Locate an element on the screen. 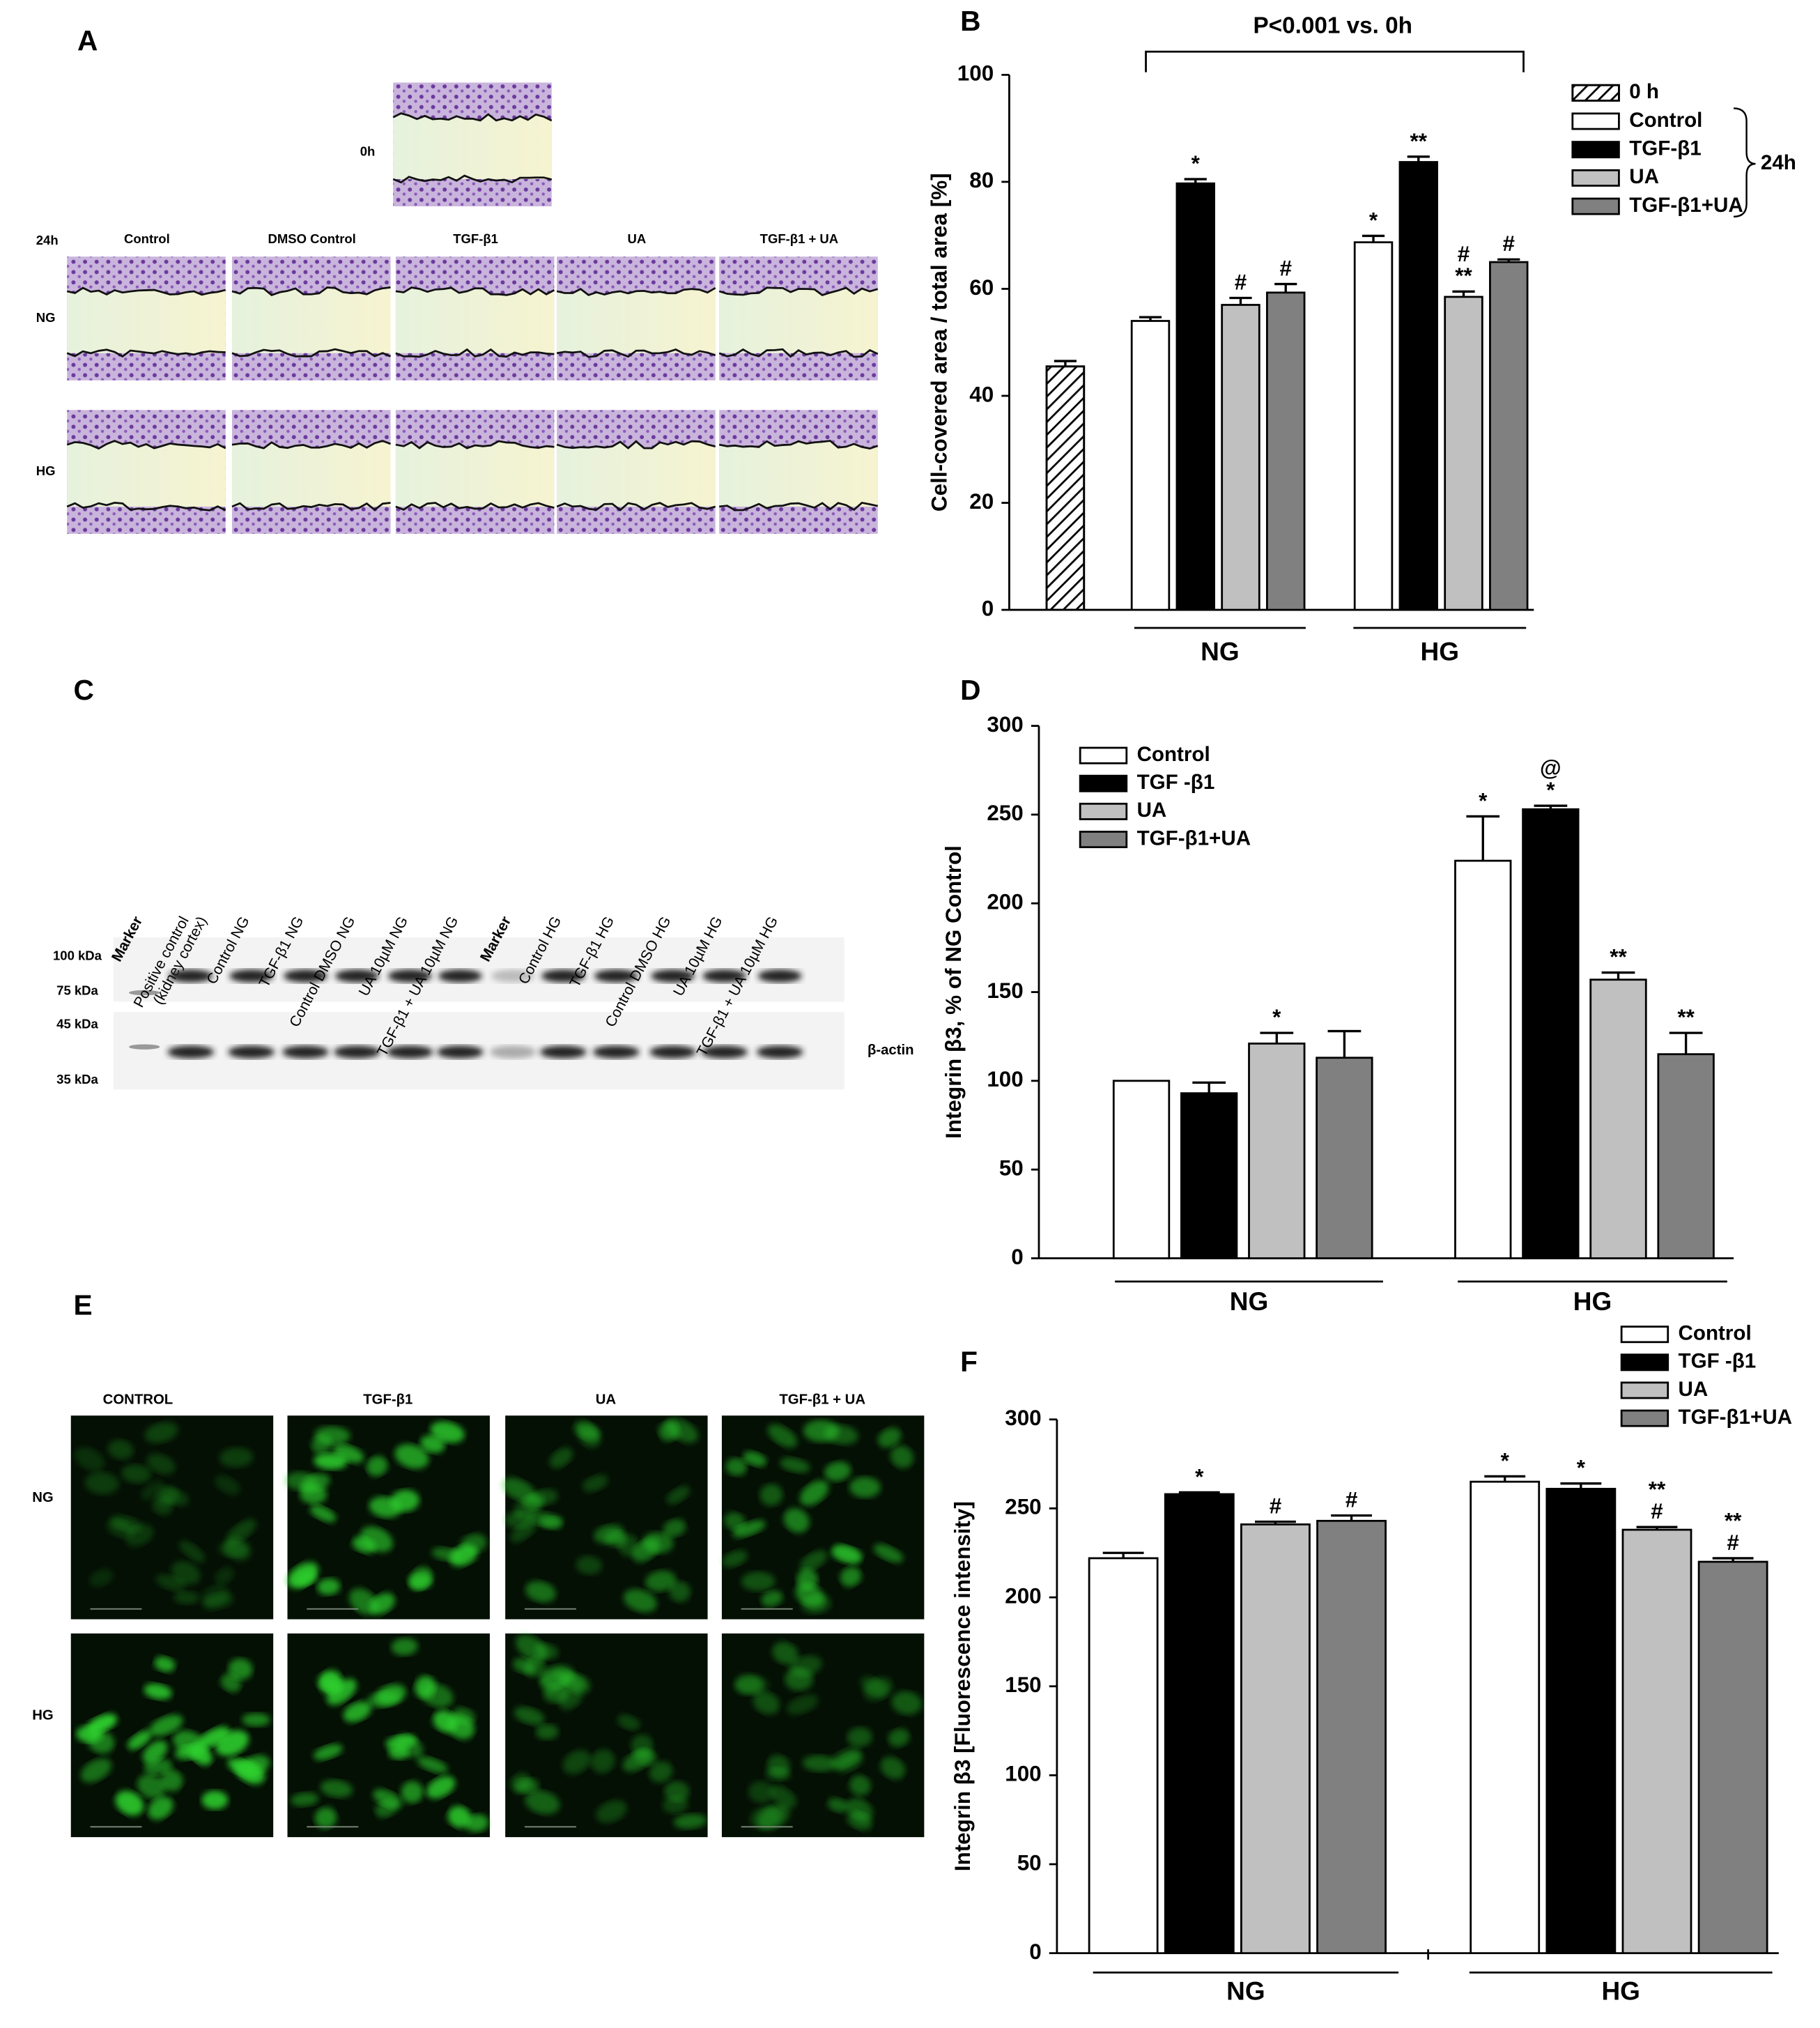 This screenshot has width=1820, height=2028. y-tick-label: 50 is located at coordinates (1029, 1862).